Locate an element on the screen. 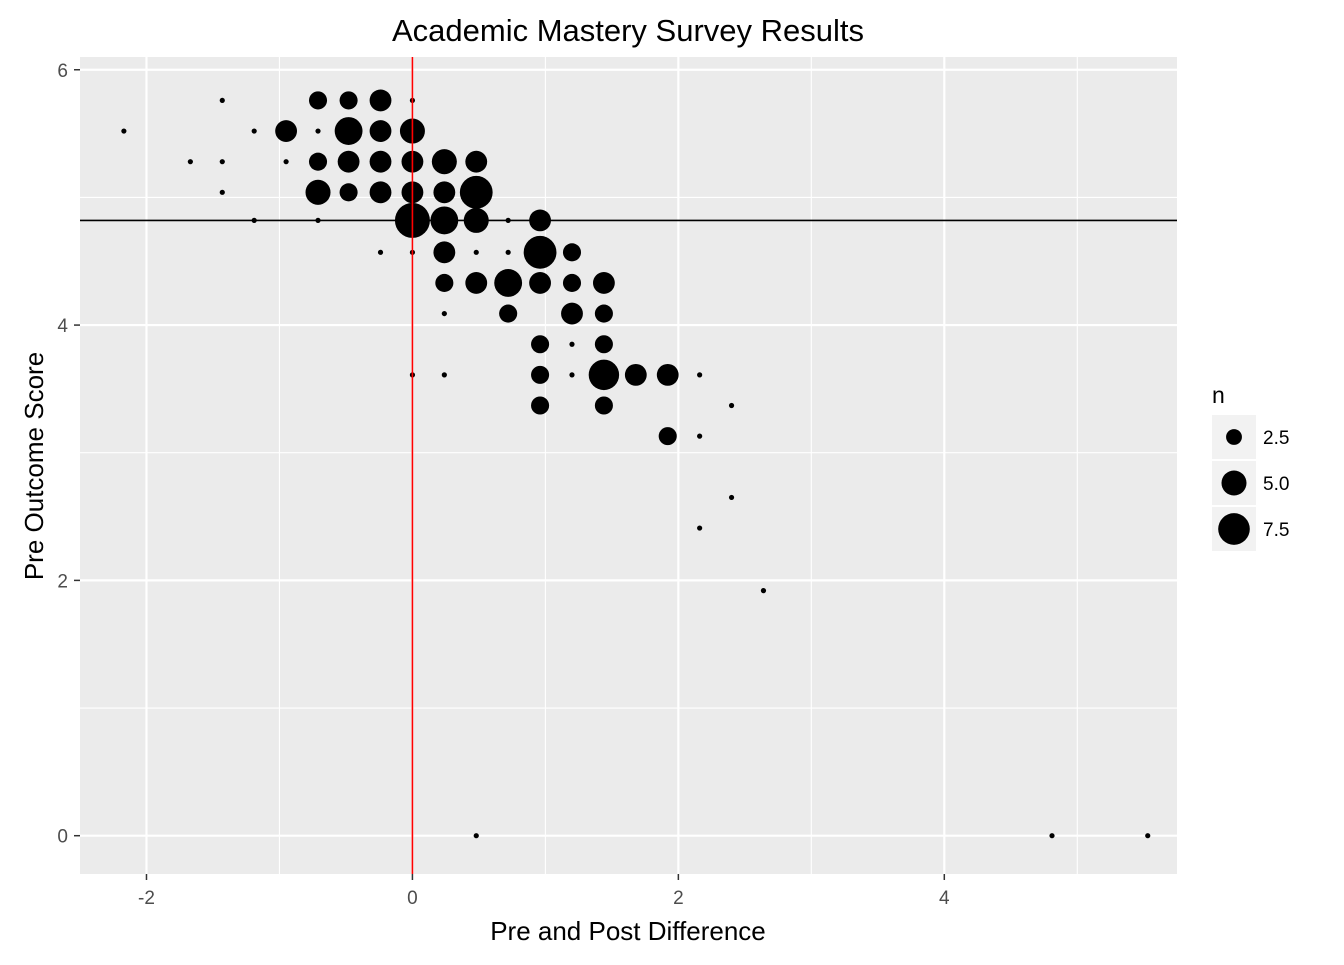 The image size is (1344, 965). y-tick-label: 6 is located at coordinates (62, 71).